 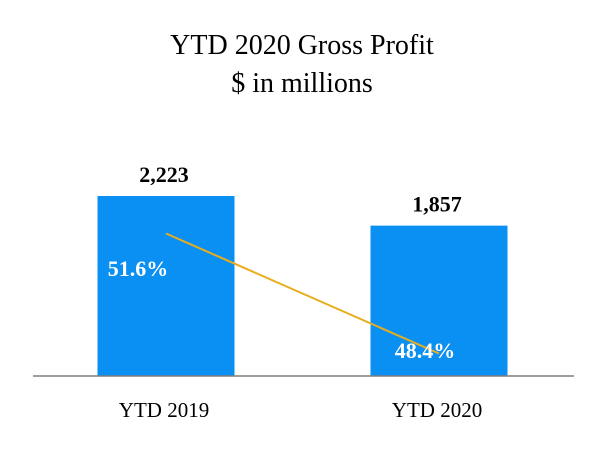 I want to click on margin-line-layer, so click(x=302, y=293).